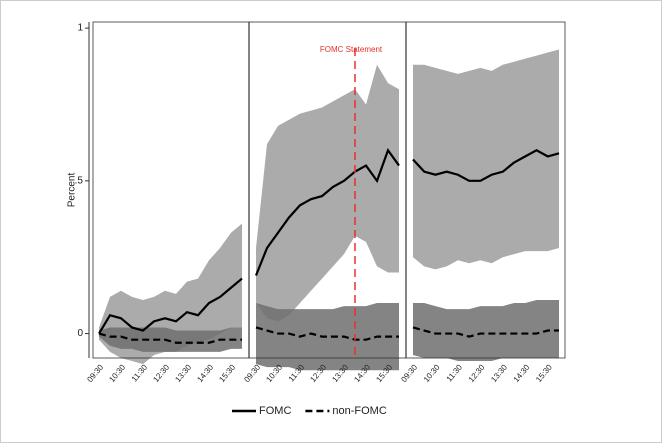 The width and height of the screenshot is (662, 443). Describe the element at coordinates (351, 49) in the screenshot. I see `annotation-text: FOMC Statement` at that location.